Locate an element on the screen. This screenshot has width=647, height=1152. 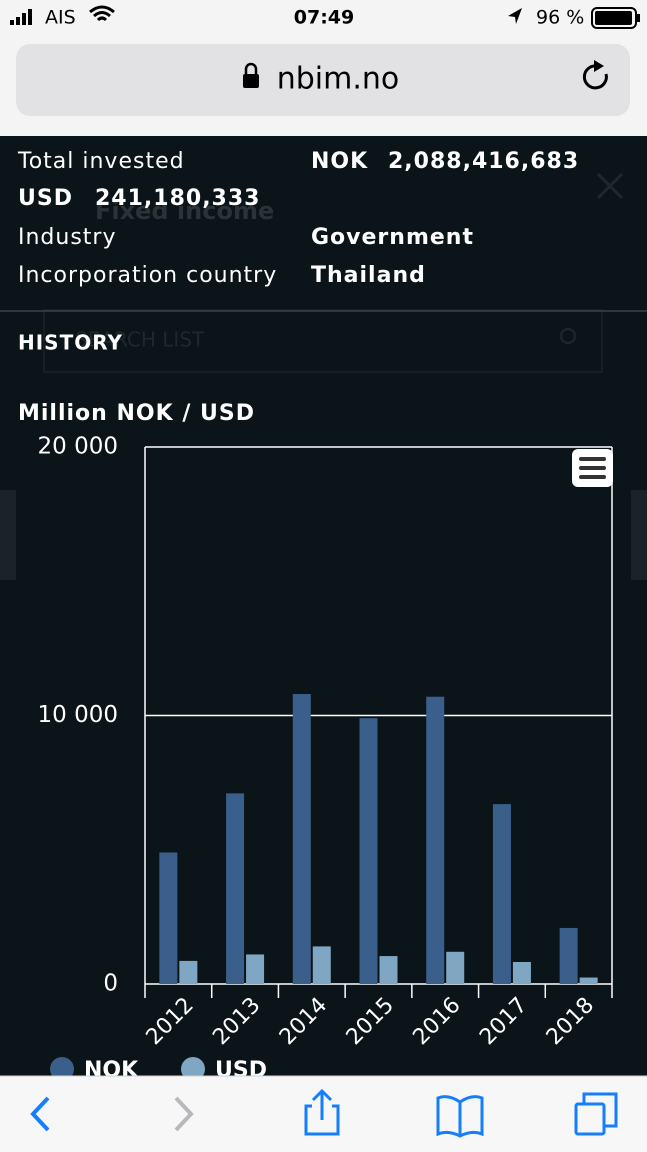
tabs-button is located at coordinates (596, 1114).